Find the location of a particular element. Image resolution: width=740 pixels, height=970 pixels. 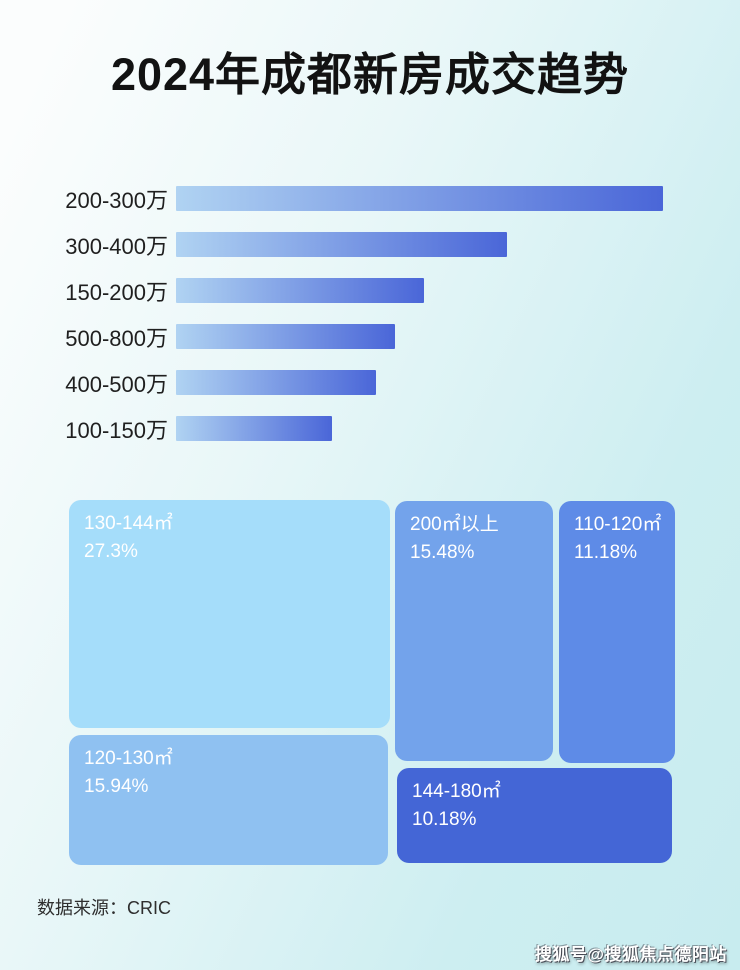

bar-category-label: 150-200万 is located at coordinates (116, 292).